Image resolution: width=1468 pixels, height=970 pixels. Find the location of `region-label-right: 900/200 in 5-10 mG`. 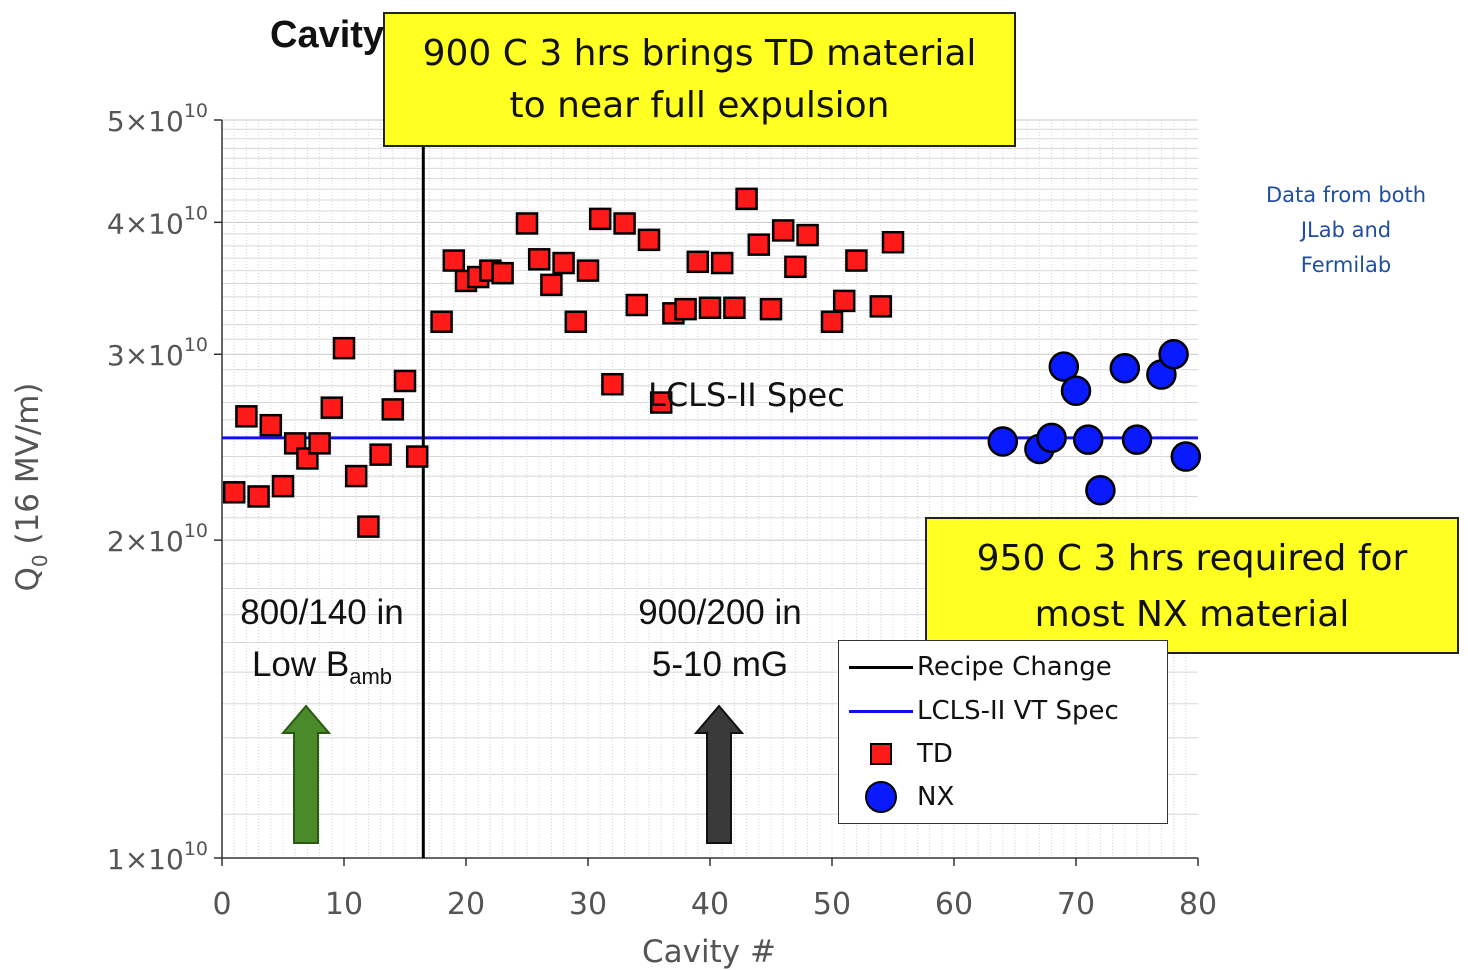

region-label-right: 900/200 in 5-10 mG is located at coordinates (720, 639).